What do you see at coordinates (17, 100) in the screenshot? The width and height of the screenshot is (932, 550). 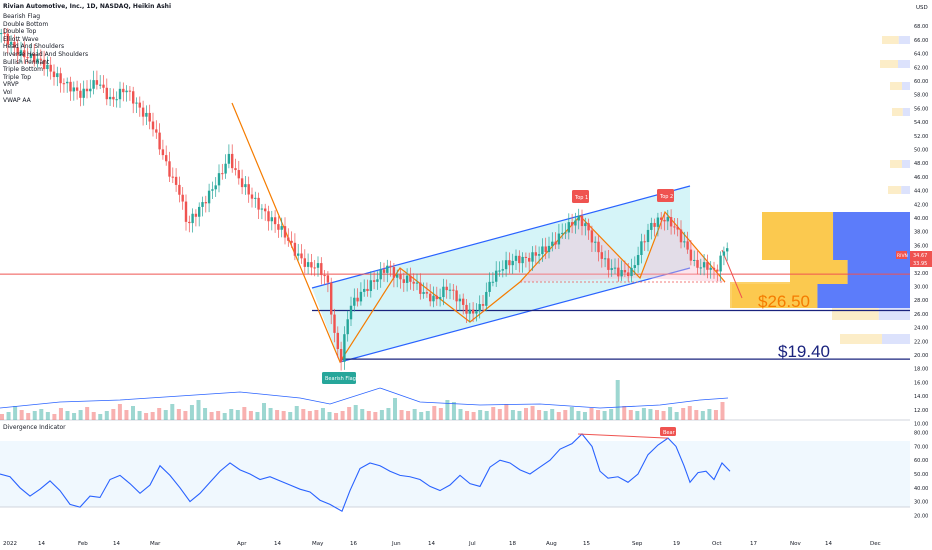 I see `indicator-item: VWAP AA` at bounding box center [17, 100].